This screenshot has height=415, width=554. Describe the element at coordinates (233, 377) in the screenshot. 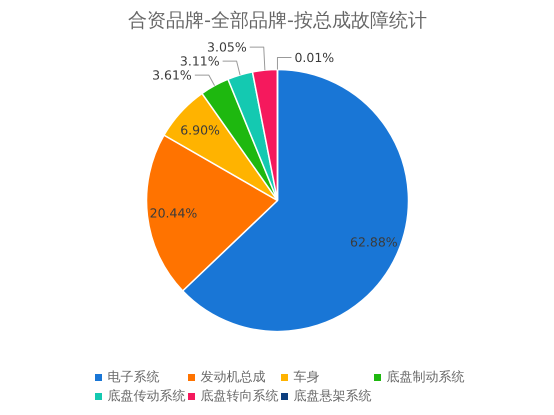

I see `legend-label: 发动机总成` at that location.